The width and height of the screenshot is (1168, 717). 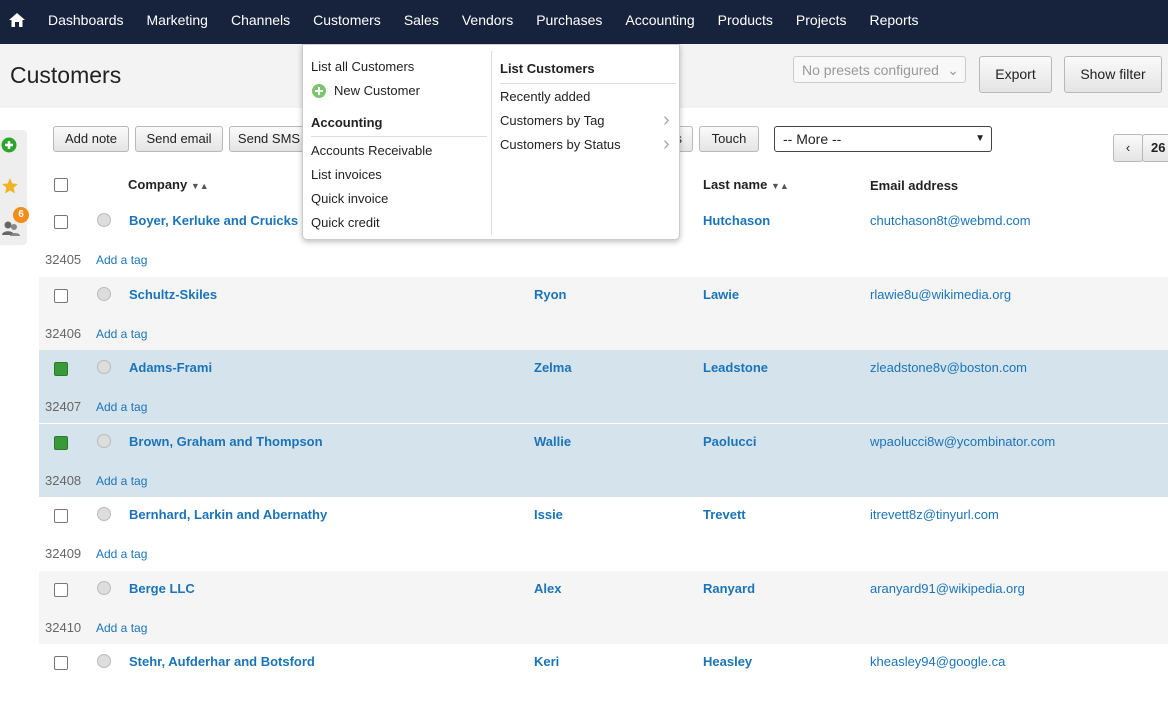 I want to click on row-id: 32408, so click(x=63, y=480).